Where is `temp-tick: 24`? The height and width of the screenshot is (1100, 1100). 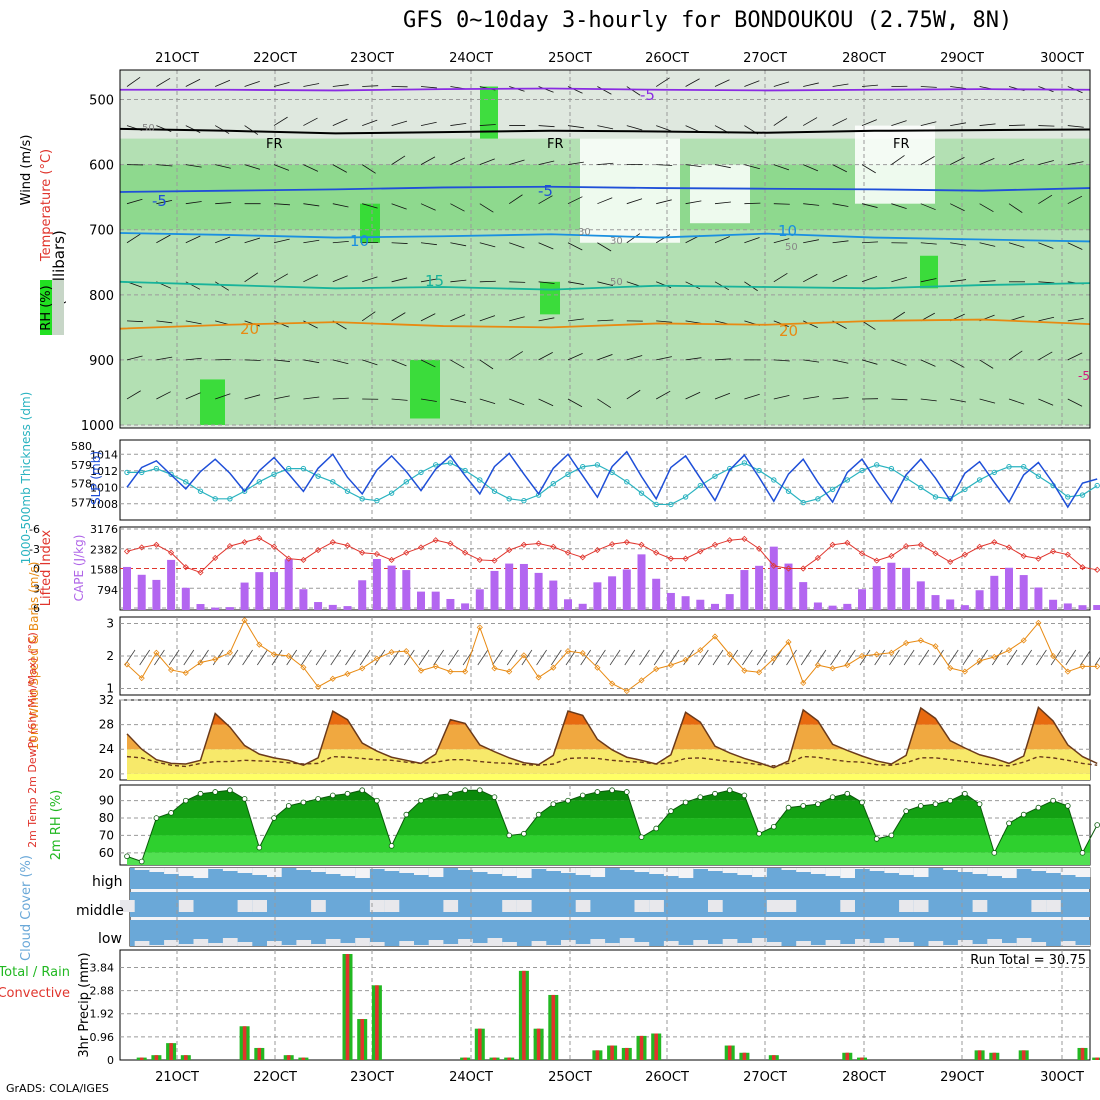 temp-tick: 24 is located at coordinates (106, 749).